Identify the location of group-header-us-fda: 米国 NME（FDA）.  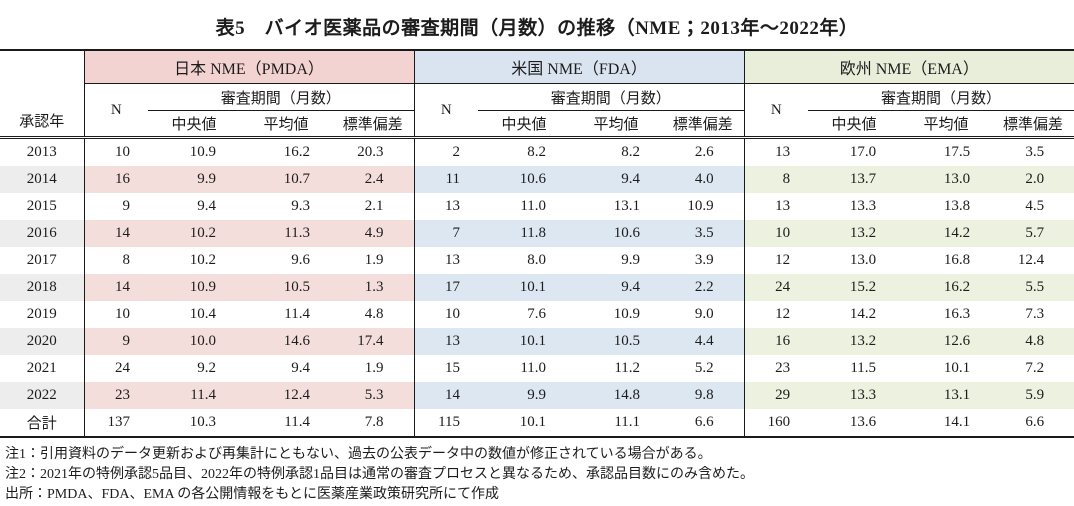
(579, 67).